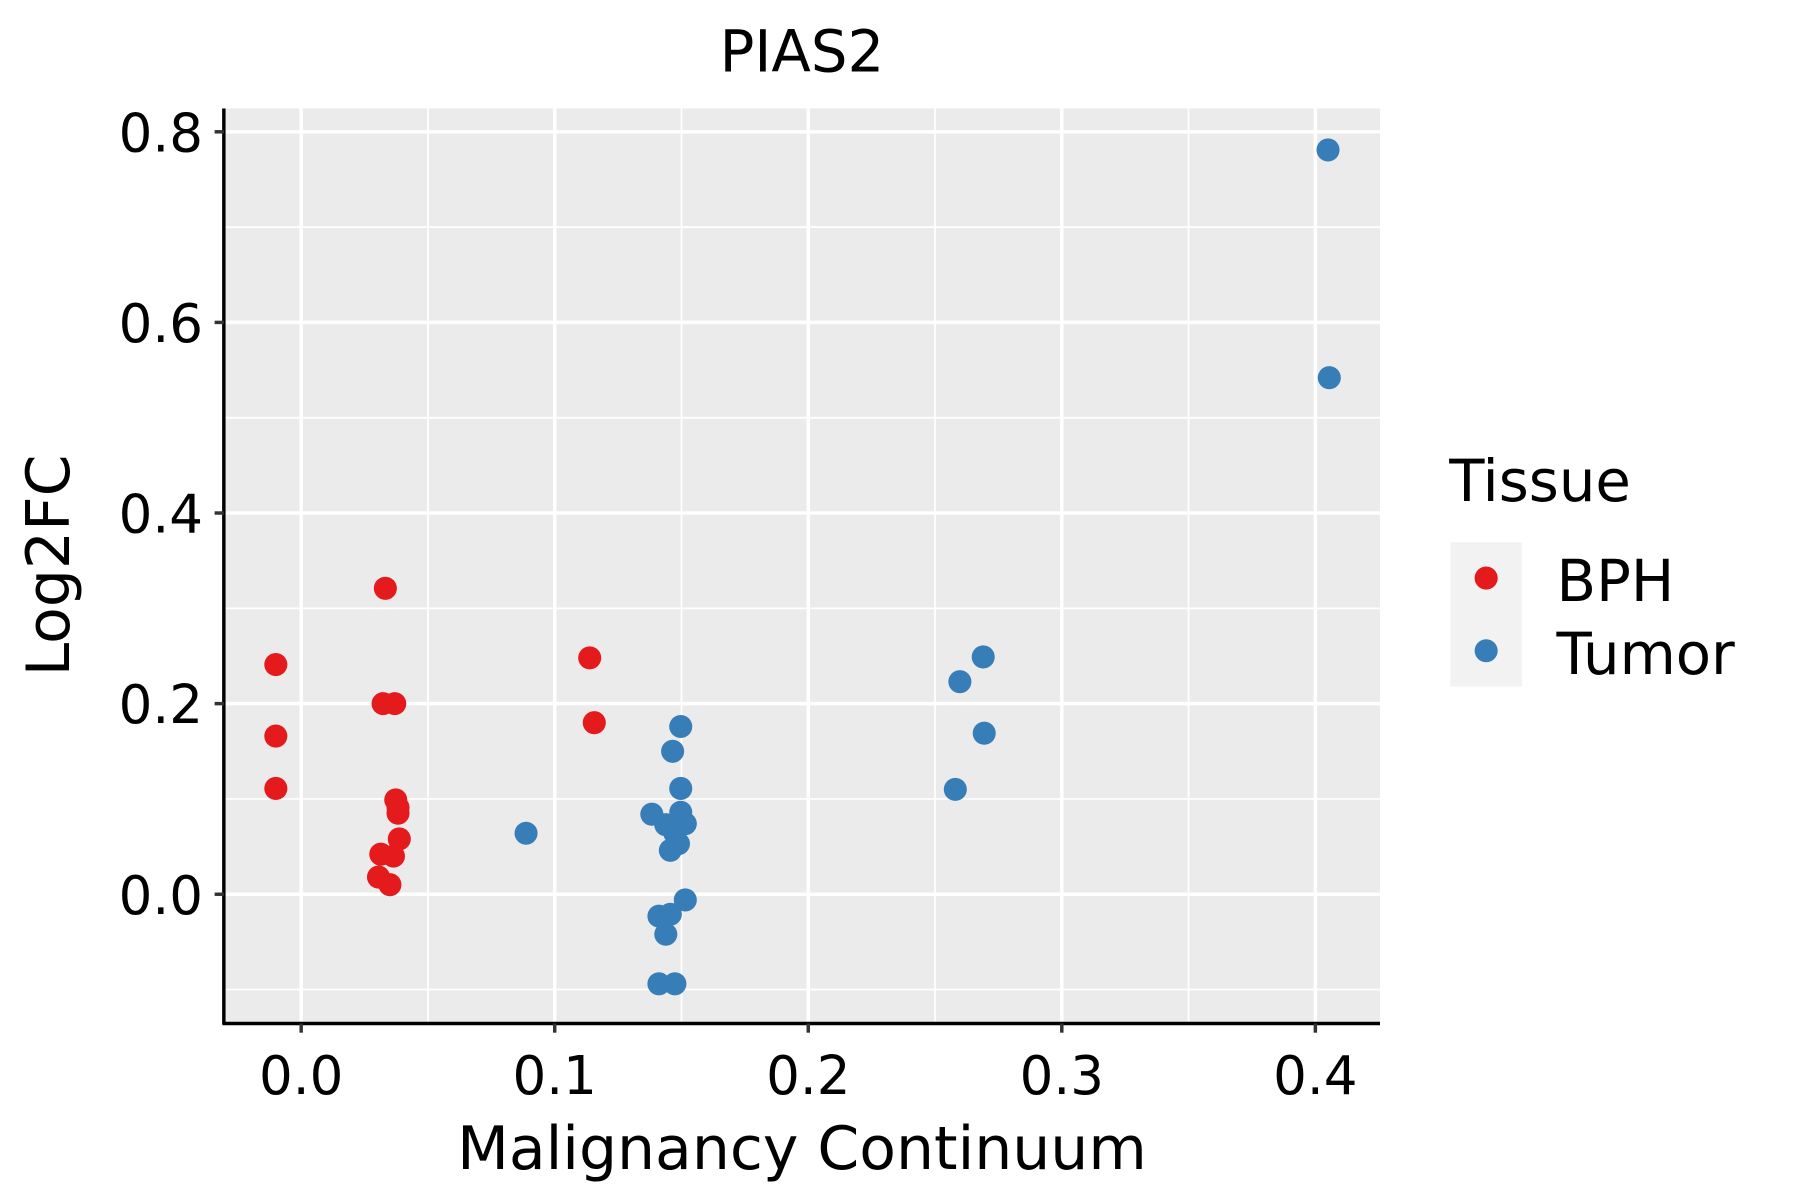 This screenshot has height=1200, width=1800. What do you see at coordinates (1062, 1076) in the screenshot?
I see `x-tick-label: 0.3` at bounding box center [1062, 1076].